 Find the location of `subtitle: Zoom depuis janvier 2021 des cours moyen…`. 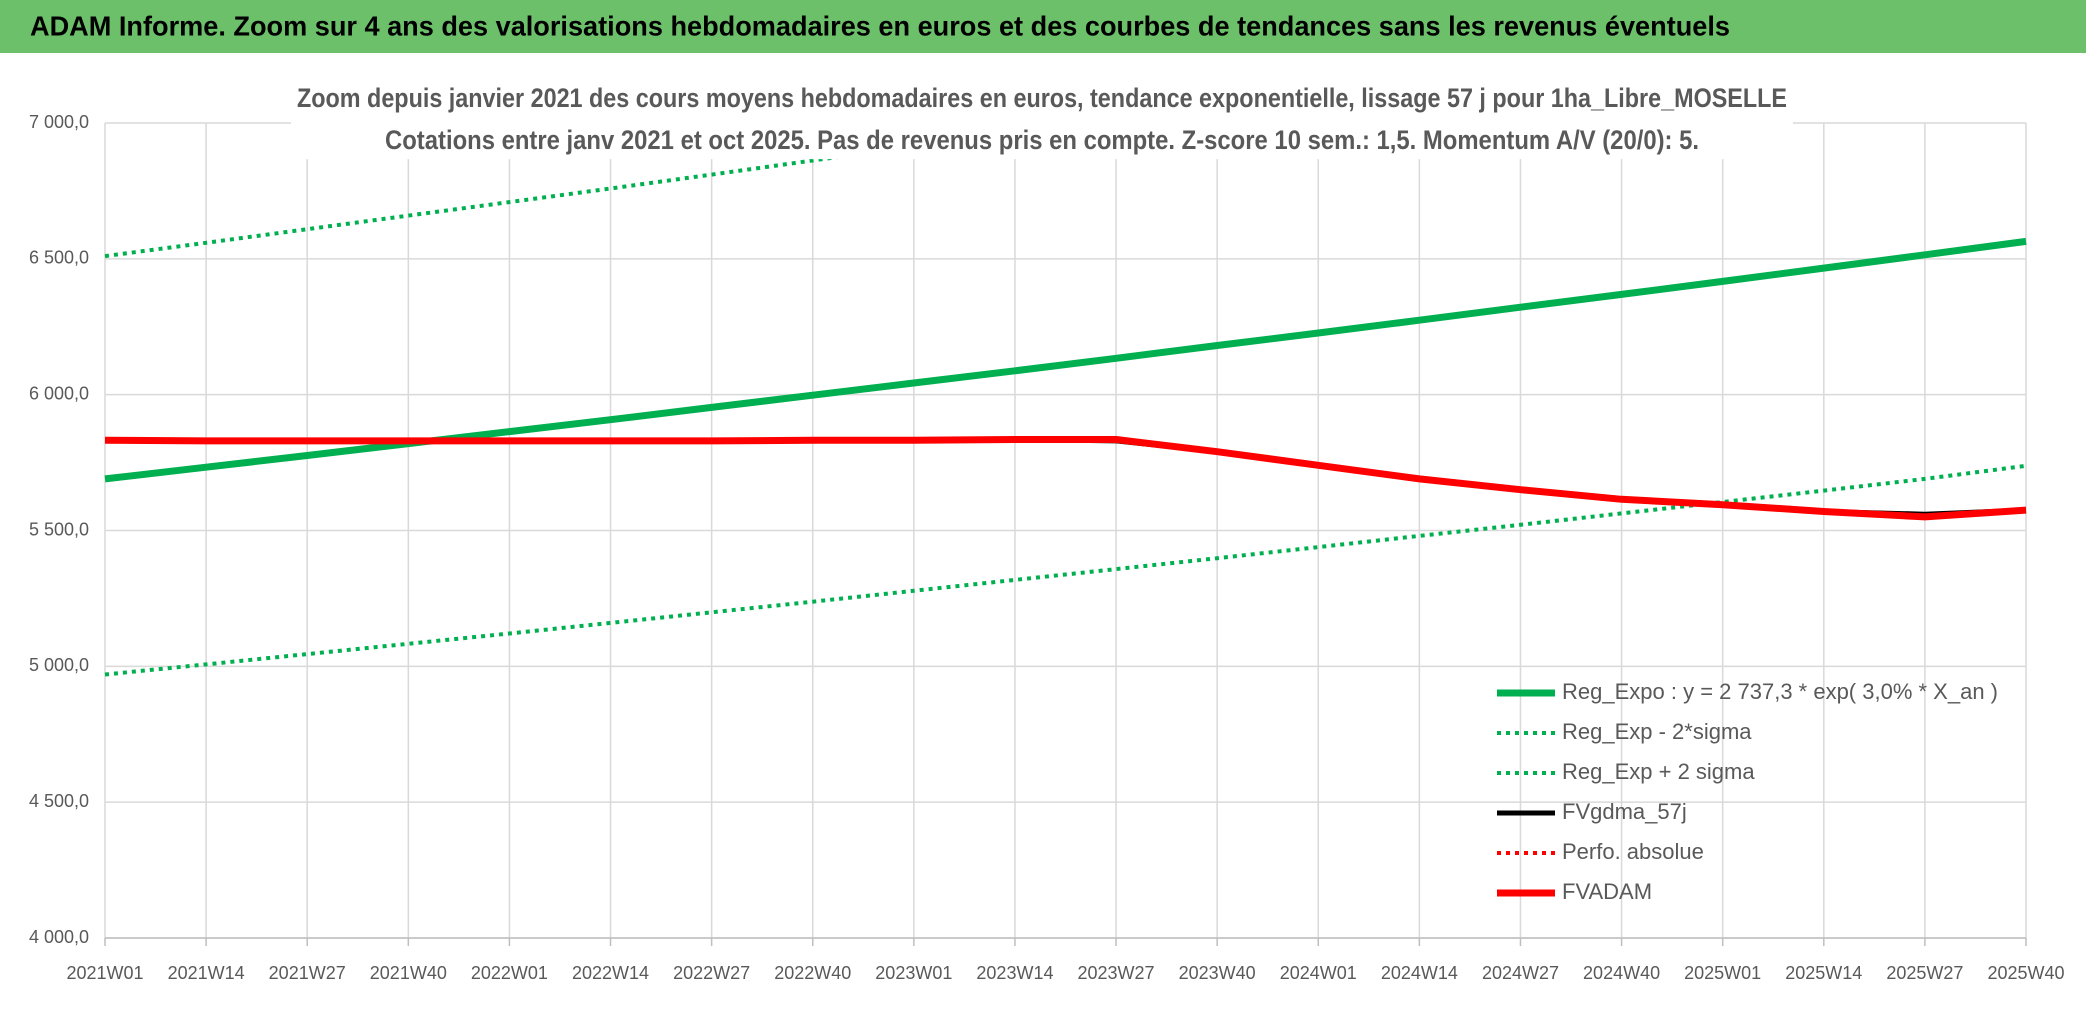

subtitle: Zoom depuis janvier 2021 des cours moyen… is located at coordinates (1042, 98).